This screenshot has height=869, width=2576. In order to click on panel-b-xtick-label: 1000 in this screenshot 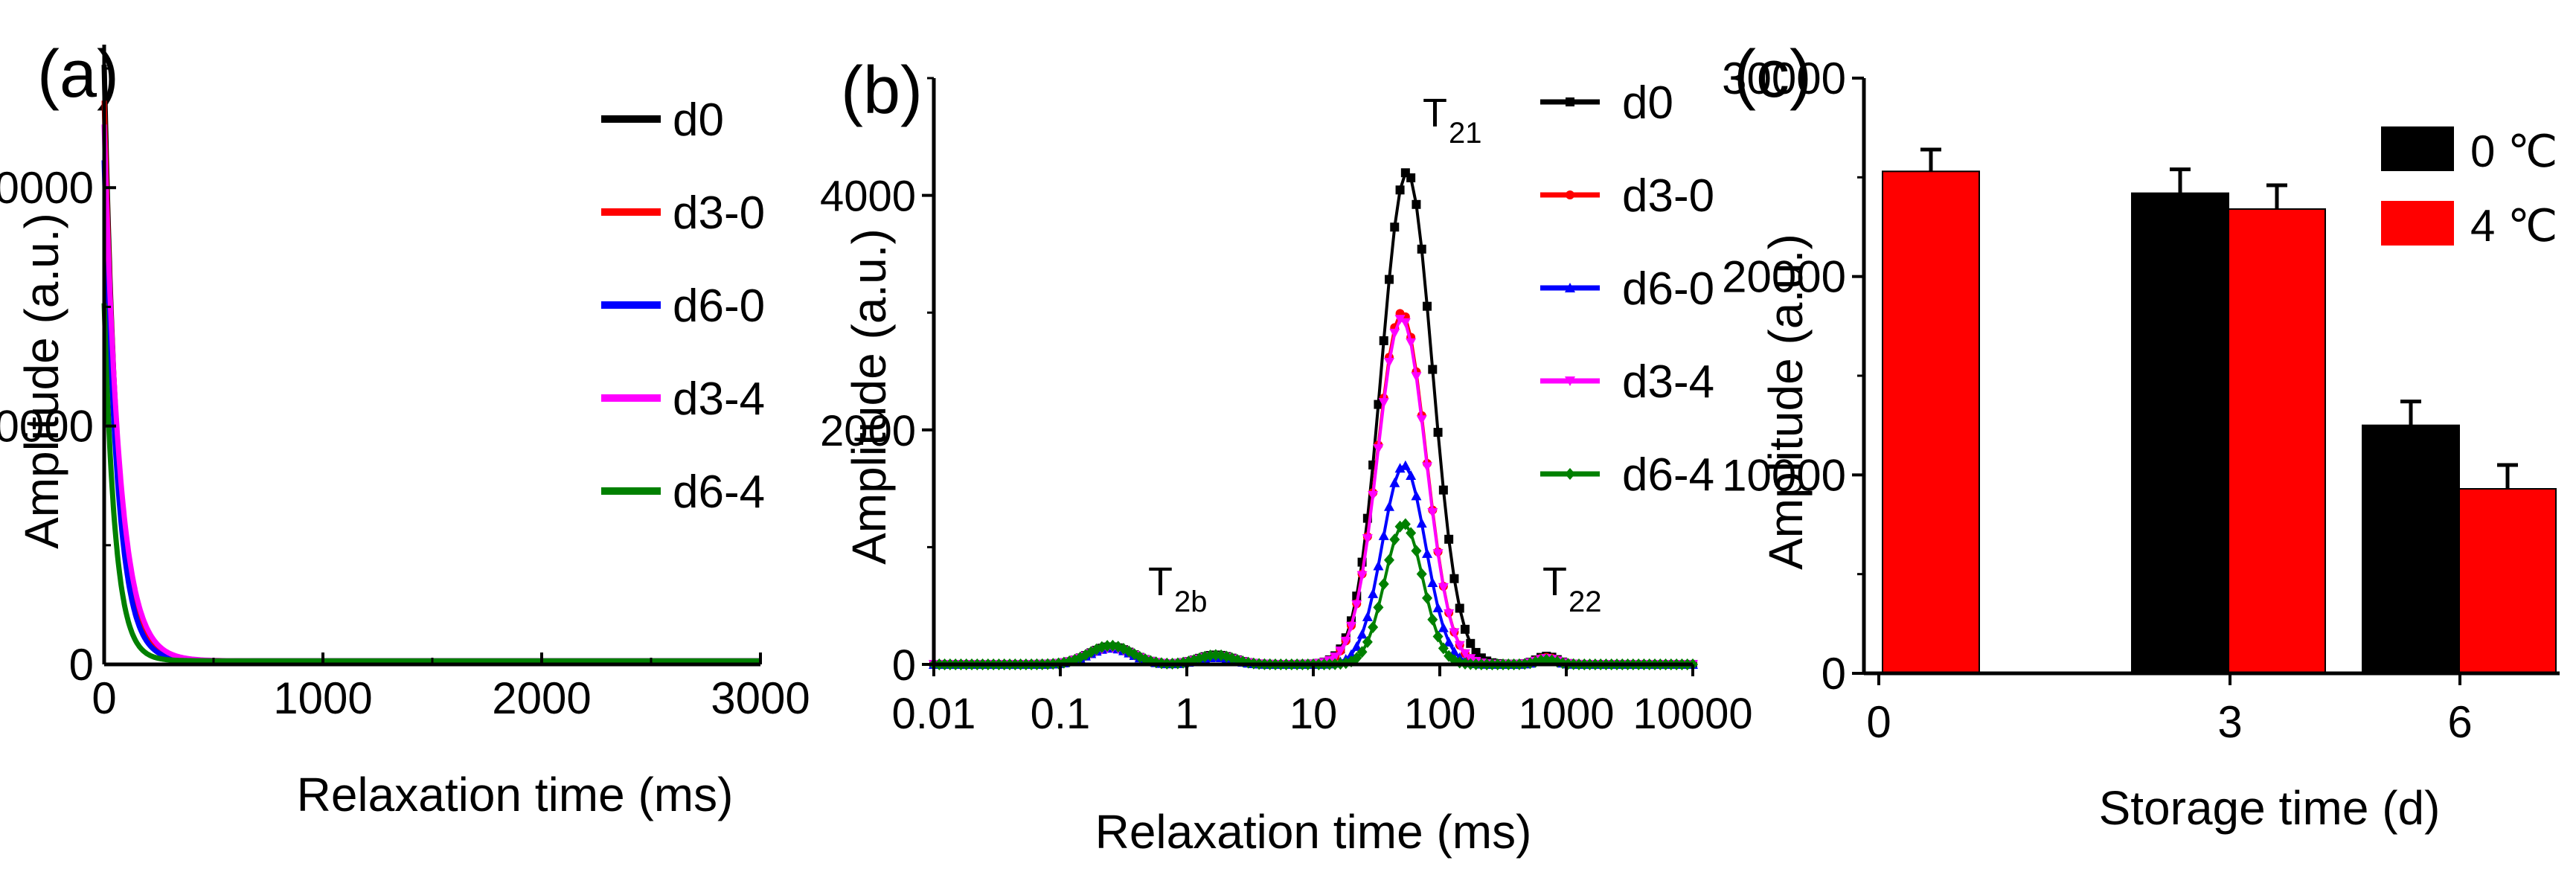, I will do `click(1566, 714)`.